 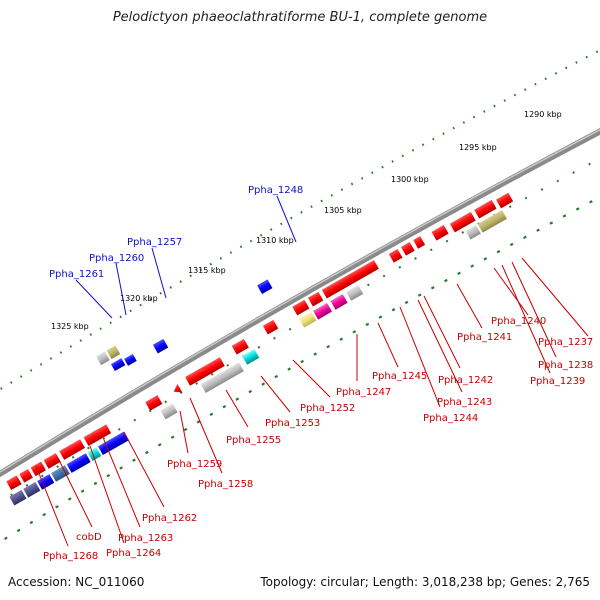 What do you see at coordinates (70, 556) in the screenshot?
I see `gene-label: Ppha_1268` at bounding box center [70, 556].